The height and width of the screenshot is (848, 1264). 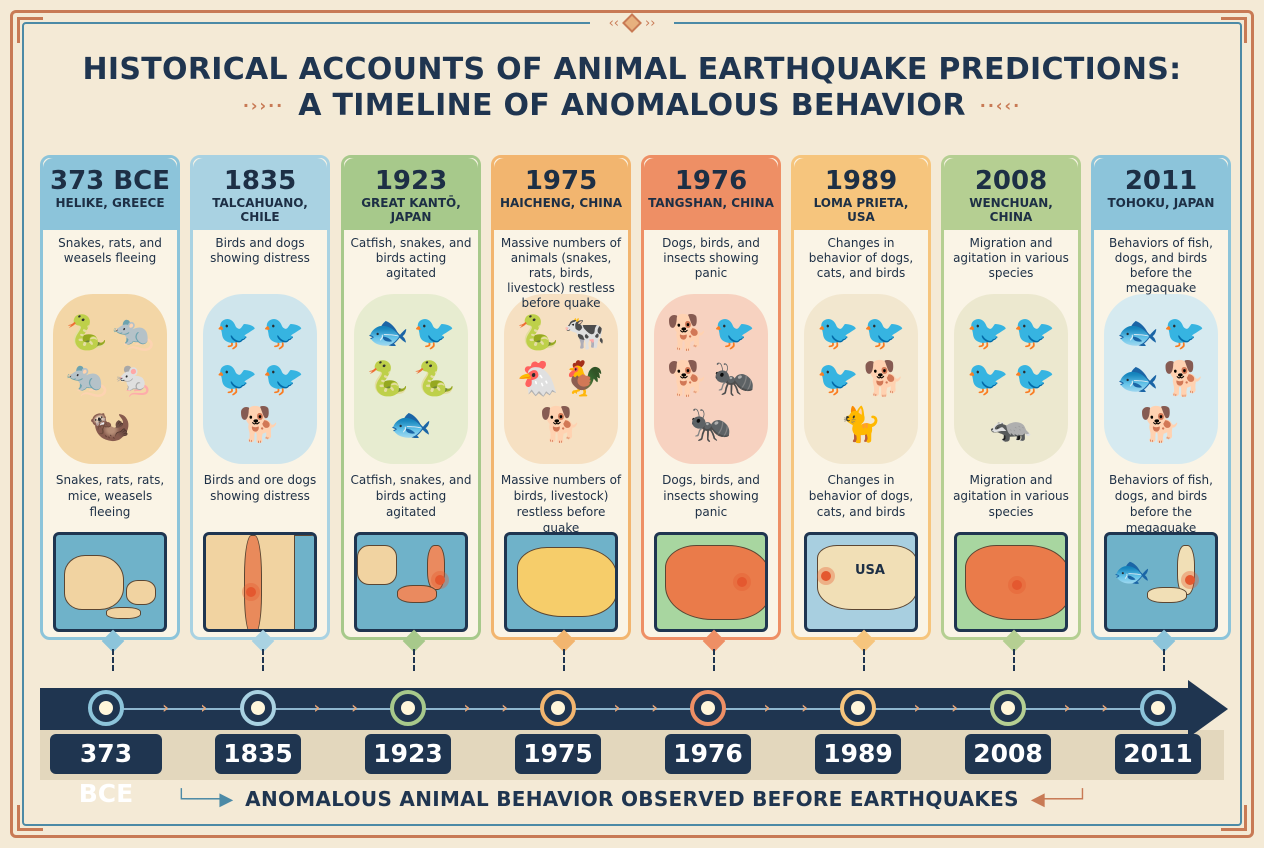 What do you see at coordinates (408, 754) in the screenshot?
I see `timeline-year-label: 1923` at bounding box center [408, 754].